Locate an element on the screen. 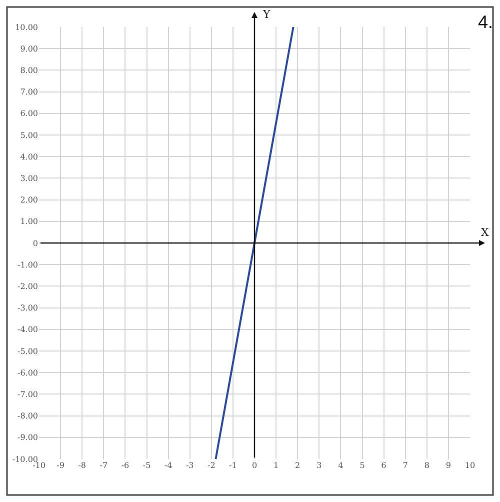 This screenshot has height=502, width=500. y-tick-label: -7.00 is located at coordinates (27, 394).